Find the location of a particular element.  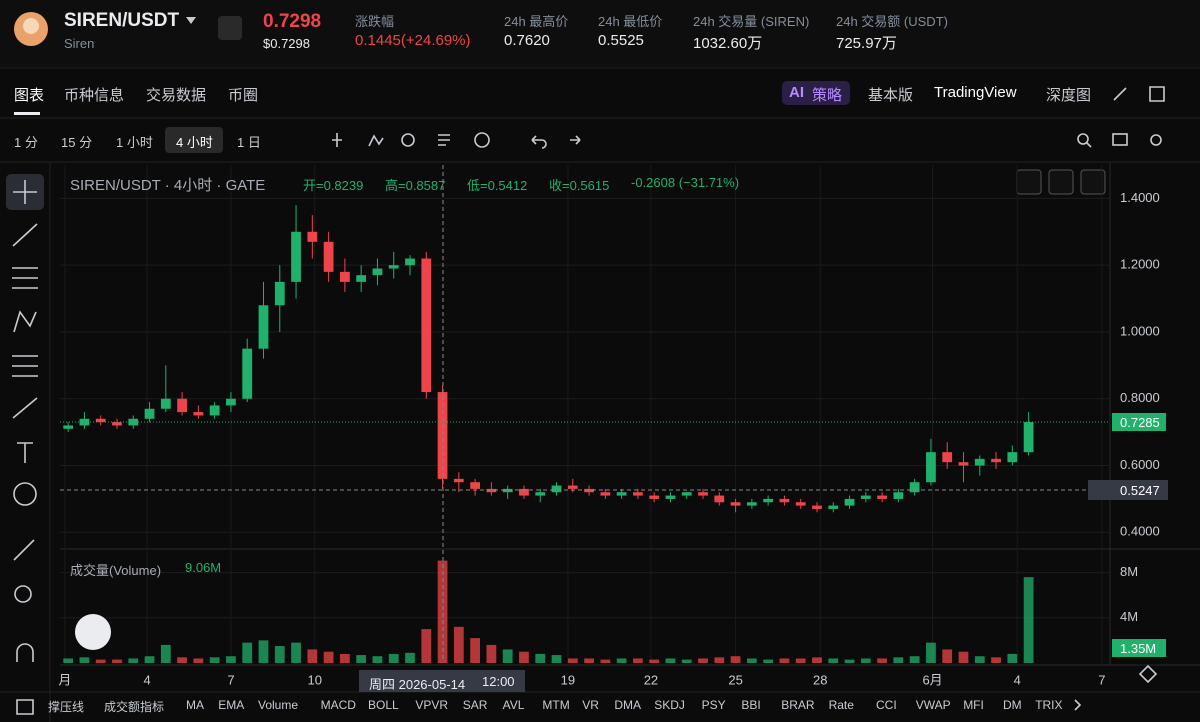

view-tab: TradingView is located at coordinates (975, 92).